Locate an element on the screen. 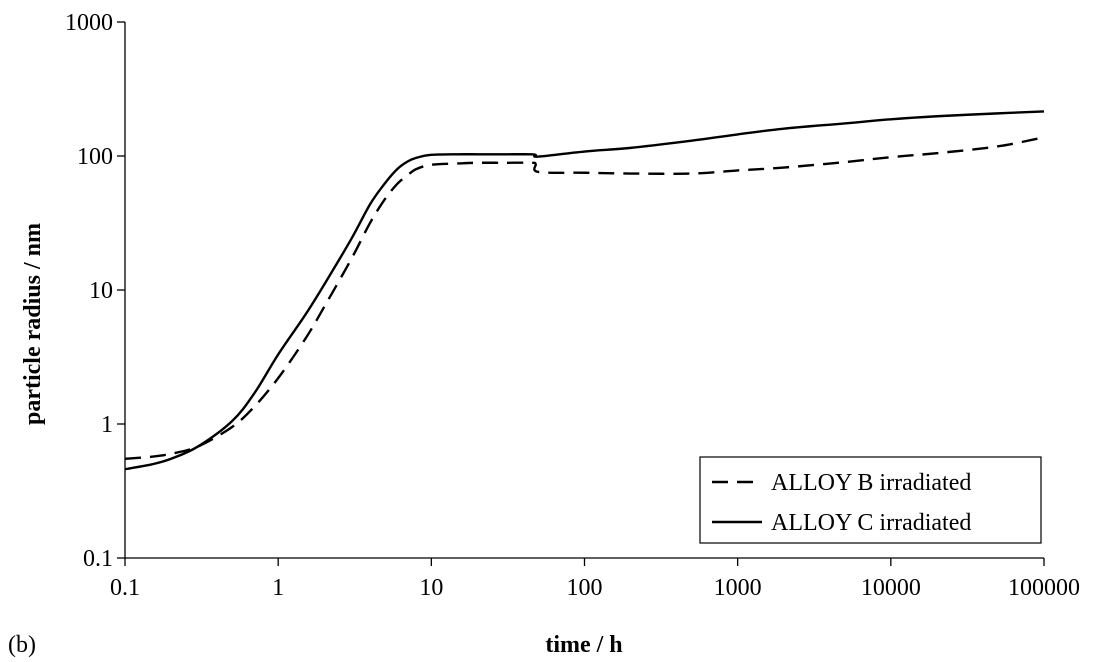  legend-box is located at coordinates (870, 500).